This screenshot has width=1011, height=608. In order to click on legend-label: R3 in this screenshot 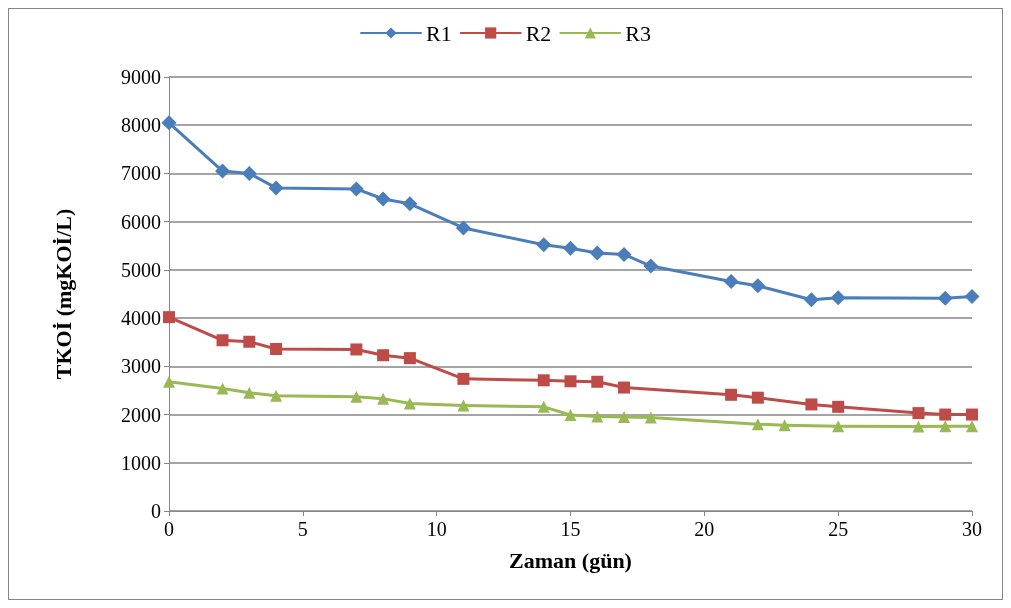, I will do `click(638, 33)`.